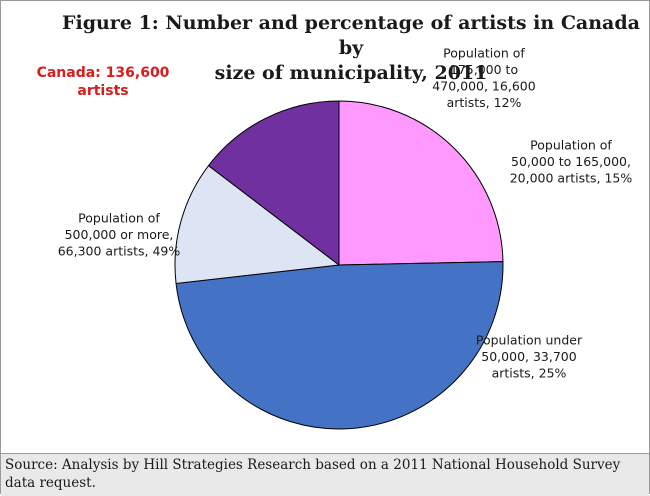 The image size is (650, 496). I want to click on slice-label-4-line-3: 20,000 artists, 15%, so click(571, 178).